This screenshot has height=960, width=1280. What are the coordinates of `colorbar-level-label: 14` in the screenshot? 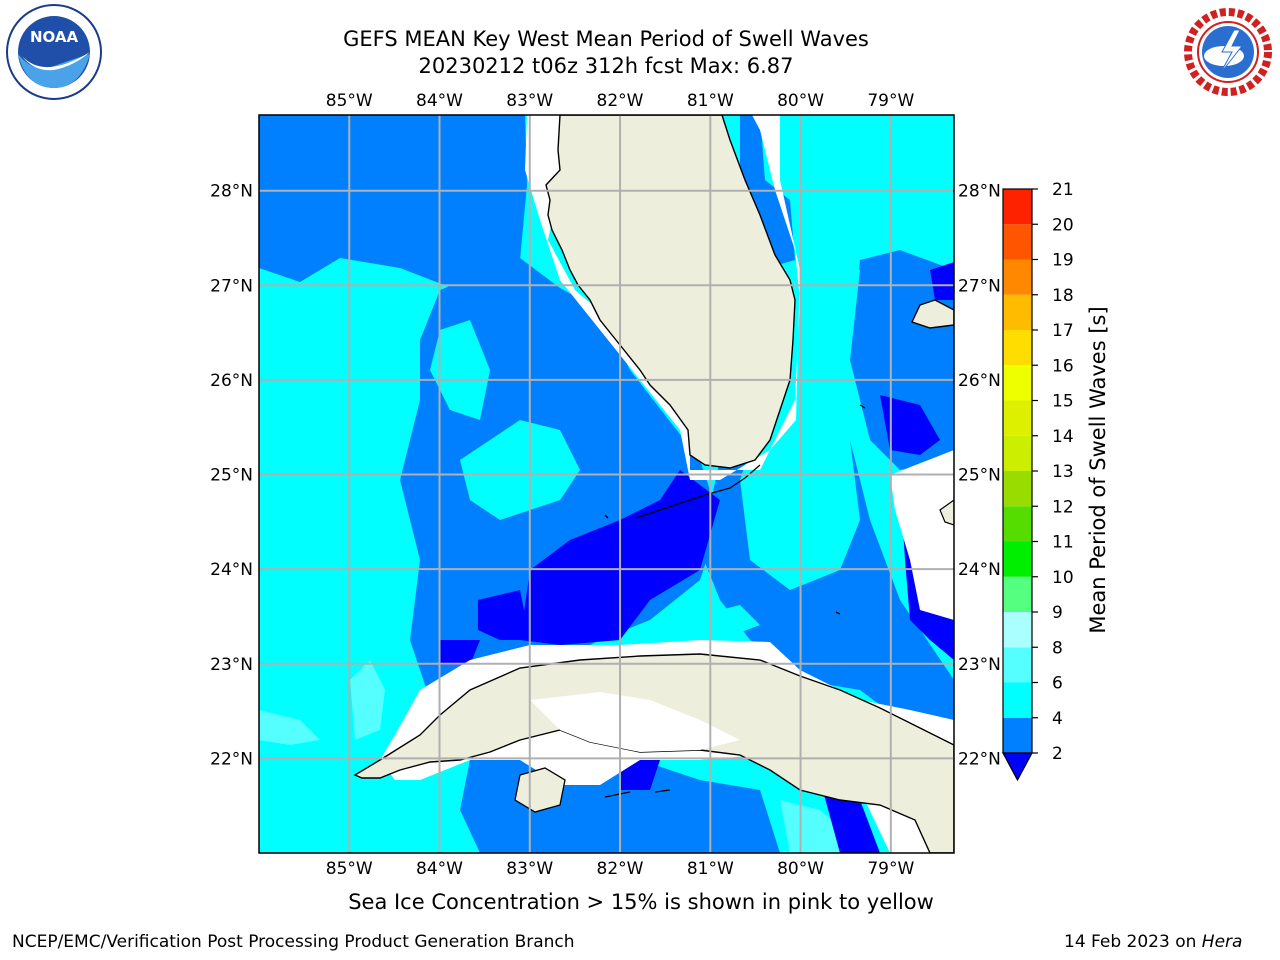 It's located at (1063, 437).